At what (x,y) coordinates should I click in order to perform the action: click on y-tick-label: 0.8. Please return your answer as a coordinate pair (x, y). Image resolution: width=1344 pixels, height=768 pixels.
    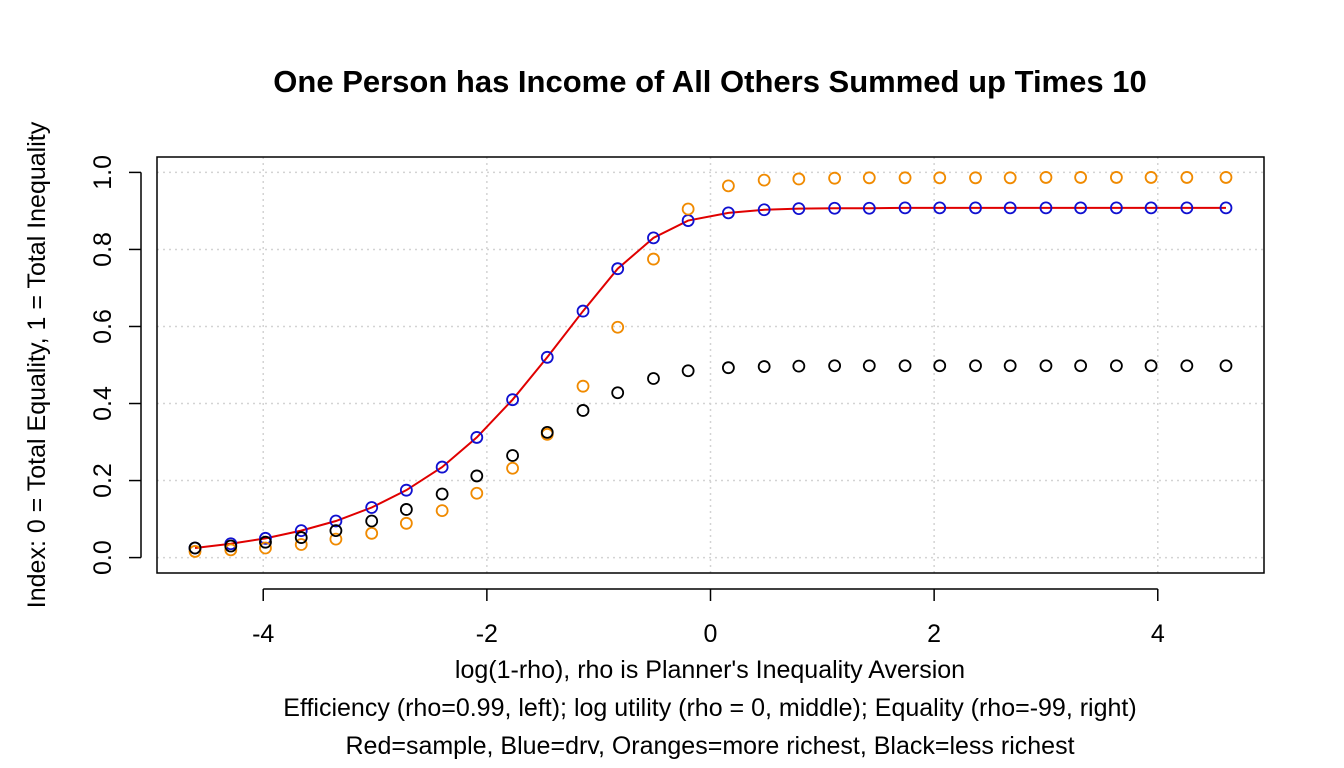
    Looking at the image, I should click on (103, 249).